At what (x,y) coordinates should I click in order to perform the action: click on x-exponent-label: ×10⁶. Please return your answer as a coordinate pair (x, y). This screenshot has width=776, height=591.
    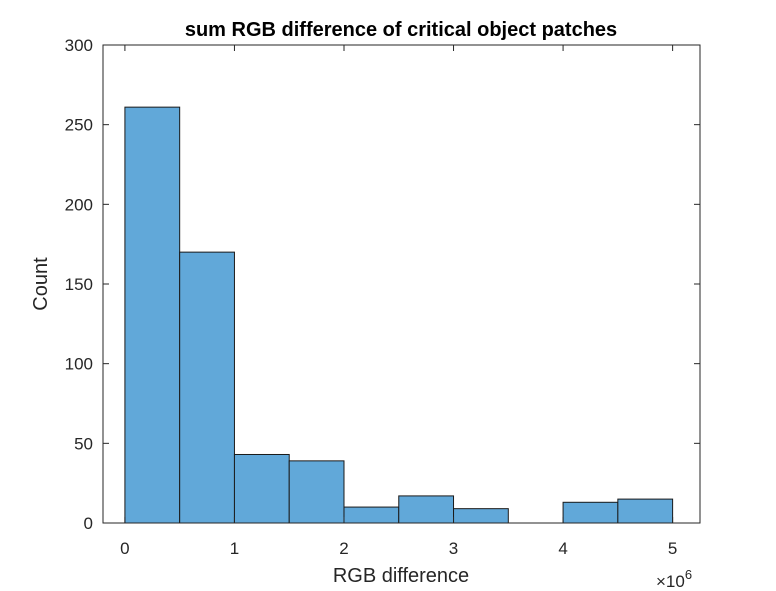
    Looking at the image, I should click on (674, 579).